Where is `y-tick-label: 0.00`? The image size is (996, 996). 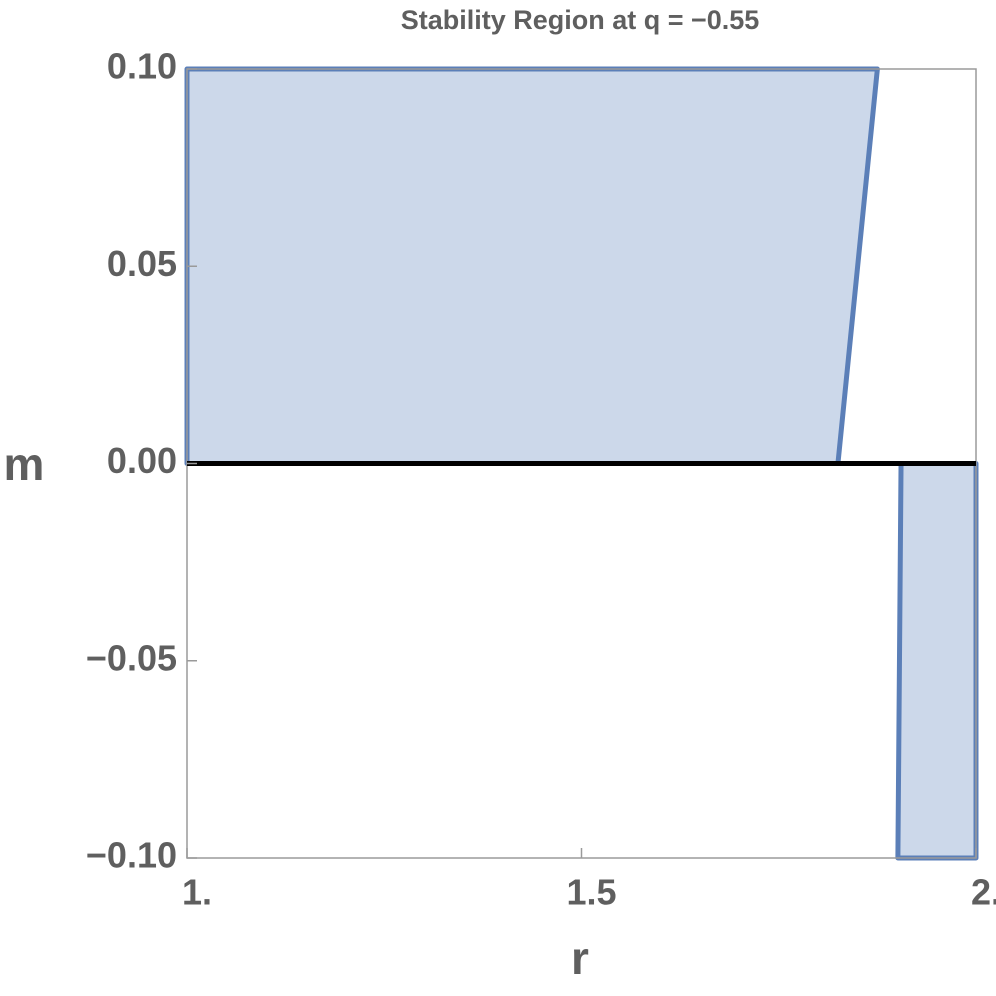 y-tick-label: 0.00 is located at coordinates (142, 460).